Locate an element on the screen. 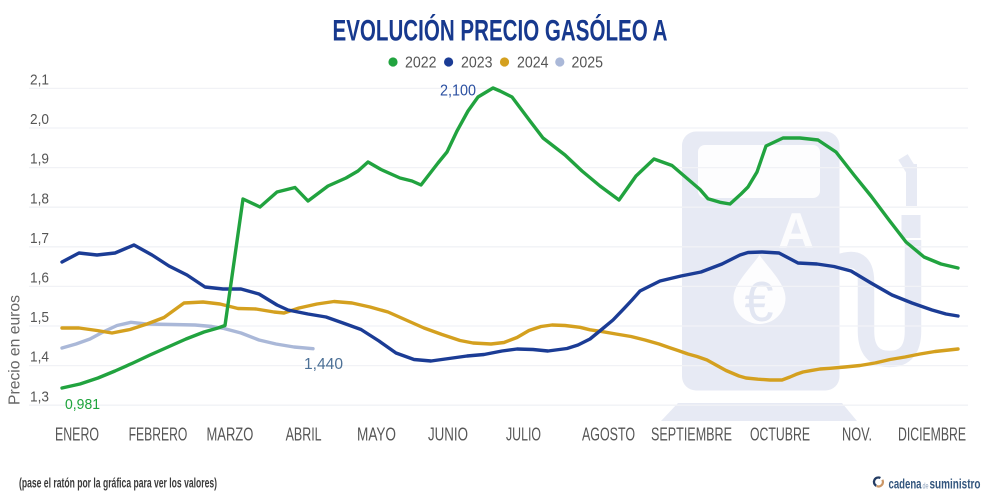  svg-text: A is located at coordinates (796, 231).